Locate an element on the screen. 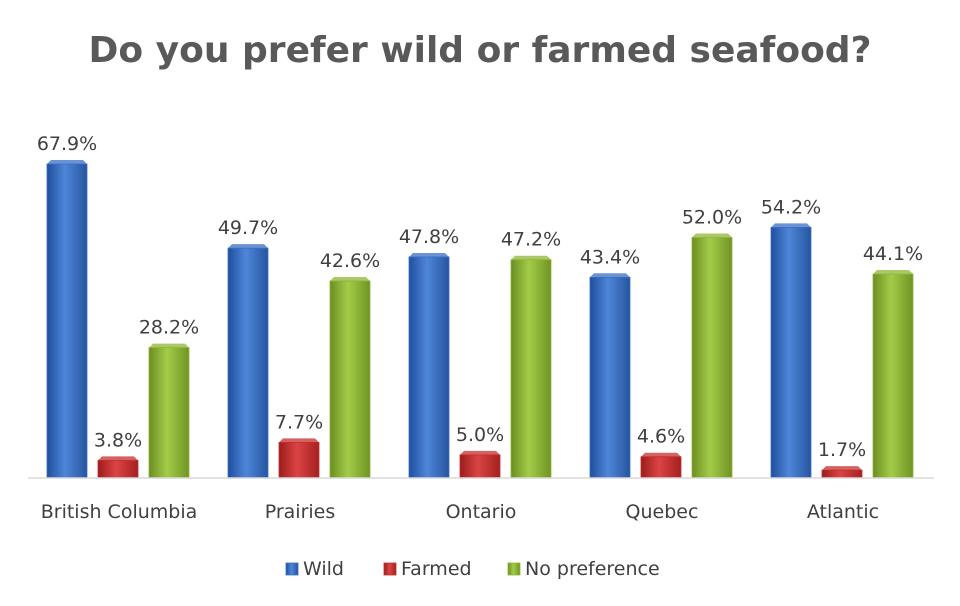 This screenshot has height=606, width=960. legend: Wild Farmed No preference is located at coordinates (472, 569).